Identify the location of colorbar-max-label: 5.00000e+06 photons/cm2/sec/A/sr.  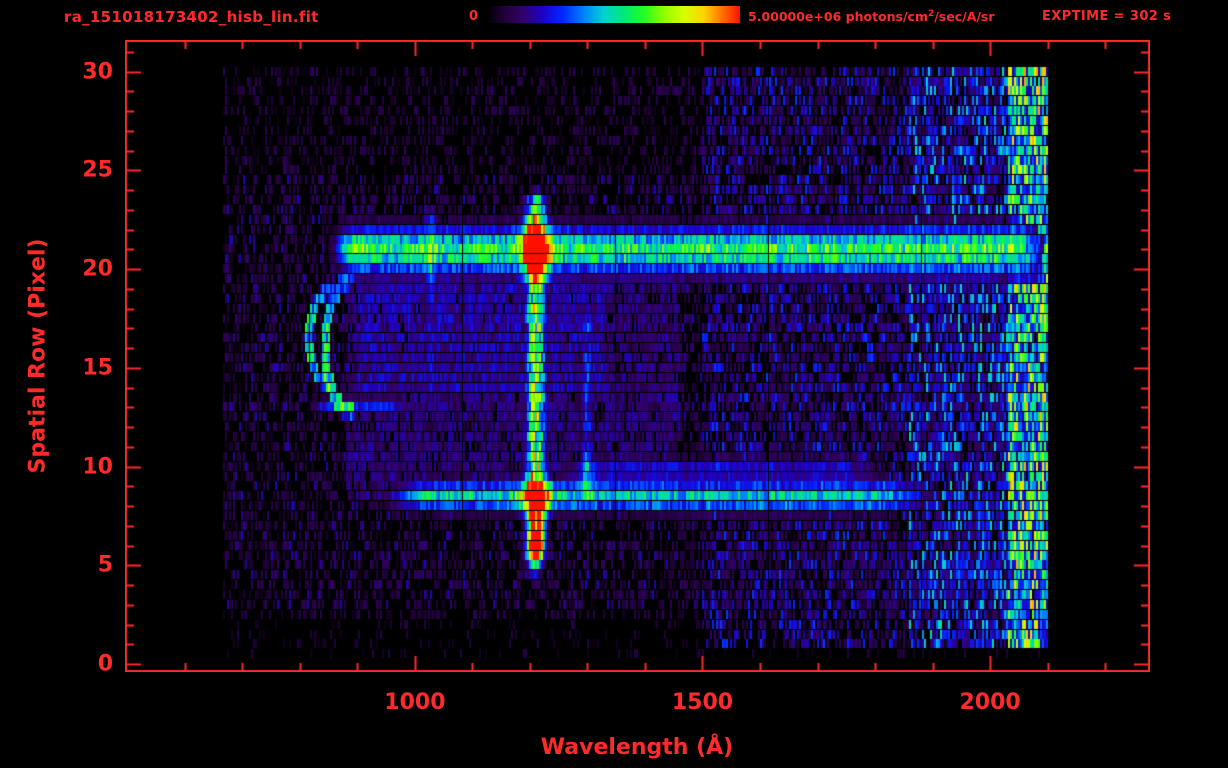
(871, 16).